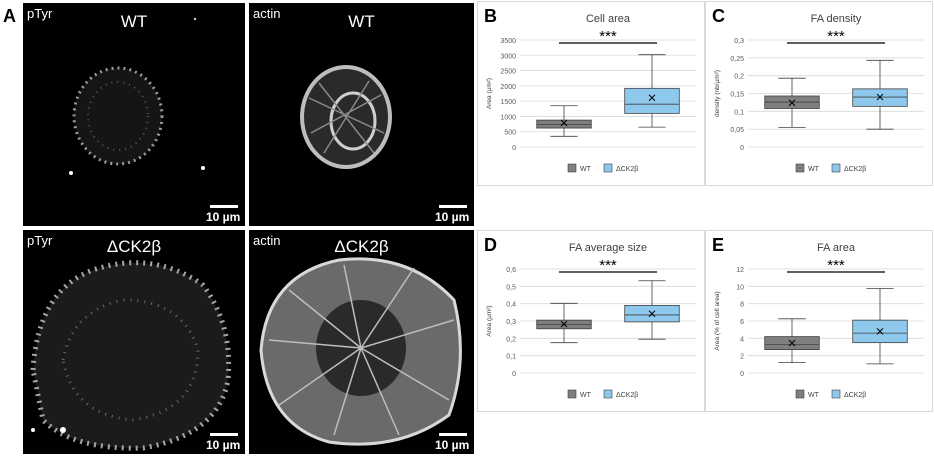 The width and height of the screenshot is (934, 456). Describe the element at coordinates (508, 87) in the screenshot. I see `y-tick-label: 2000` at that location.